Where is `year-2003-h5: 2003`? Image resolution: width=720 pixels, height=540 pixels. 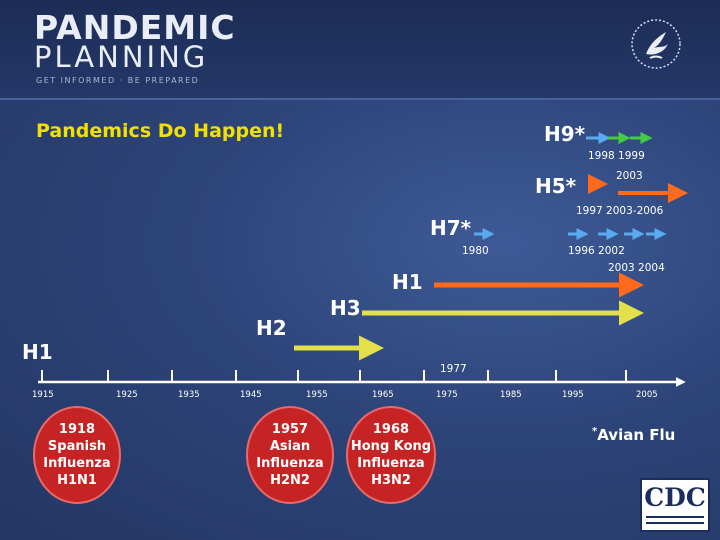 year-2003-h5: 2003 is located at coordinates (629, 176).